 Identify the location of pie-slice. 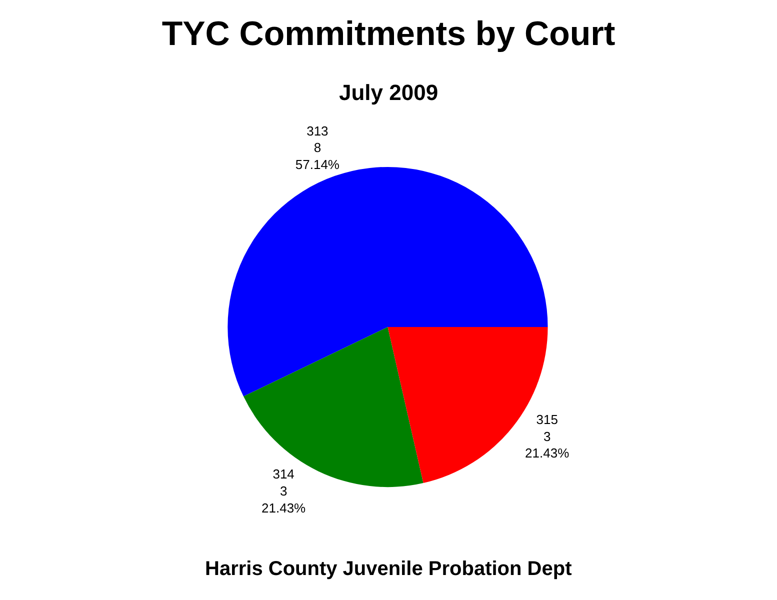
(334, 407).